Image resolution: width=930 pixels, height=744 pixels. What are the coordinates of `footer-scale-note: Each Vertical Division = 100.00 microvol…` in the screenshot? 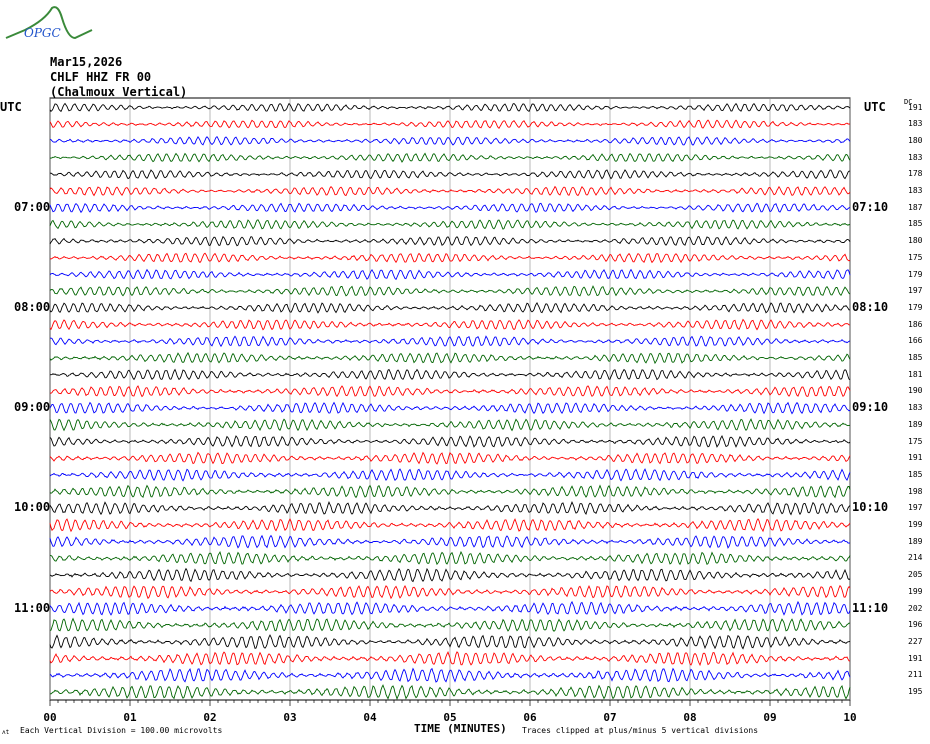 It's located at (121, 730).